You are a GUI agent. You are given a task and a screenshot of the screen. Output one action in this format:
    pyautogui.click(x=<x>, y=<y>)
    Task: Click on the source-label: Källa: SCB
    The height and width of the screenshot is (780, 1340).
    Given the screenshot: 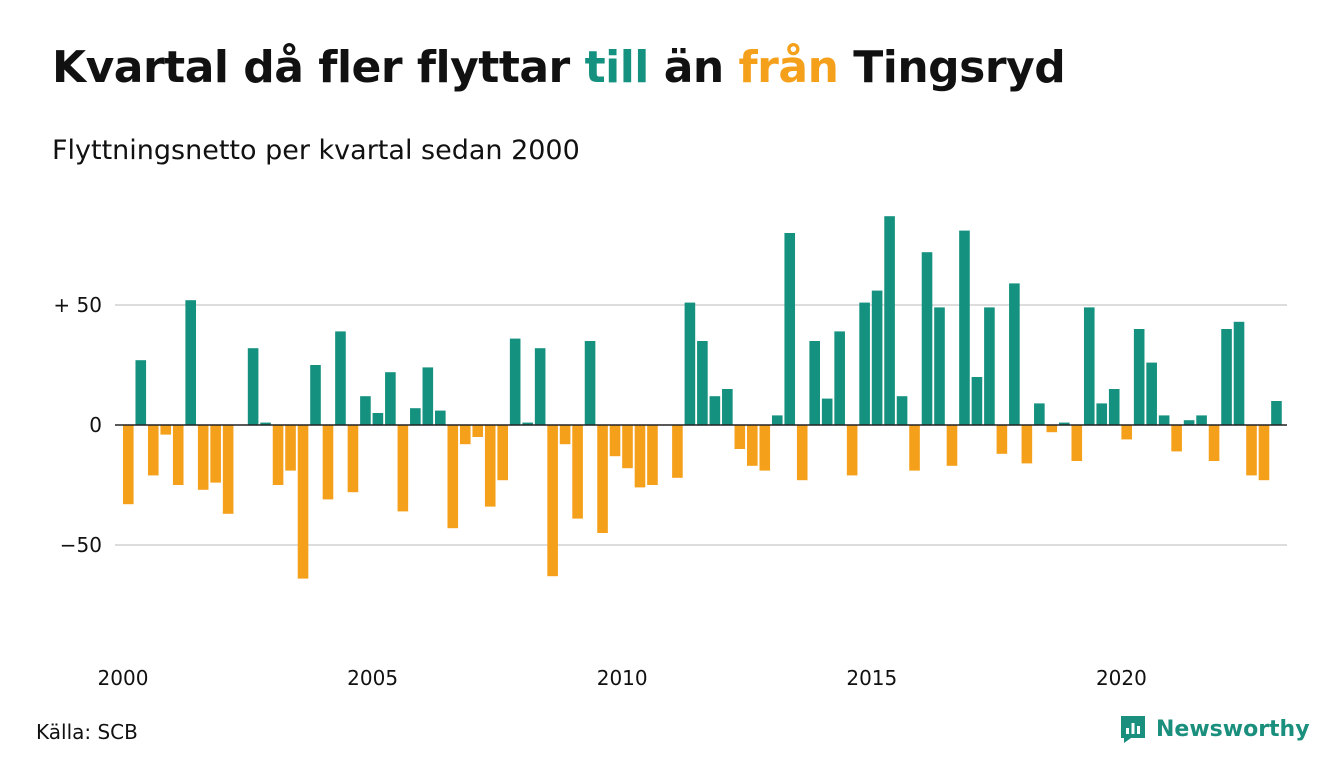 What is the action you would take?
    pyautogui.click(x=87, y=732)
    